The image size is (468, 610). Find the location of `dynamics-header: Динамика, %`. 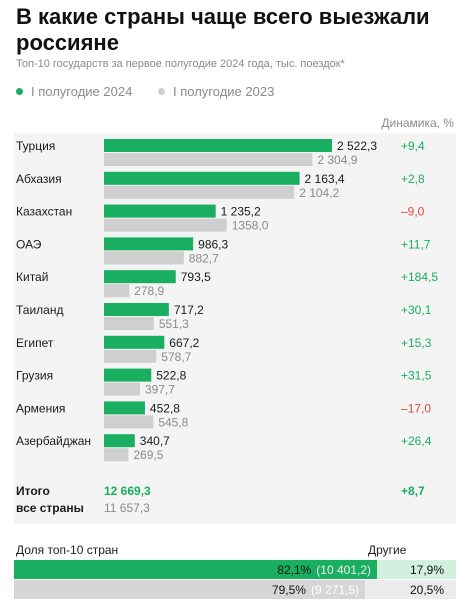

dynamics-header: Динамика, % is located at coordinates (417, 123).